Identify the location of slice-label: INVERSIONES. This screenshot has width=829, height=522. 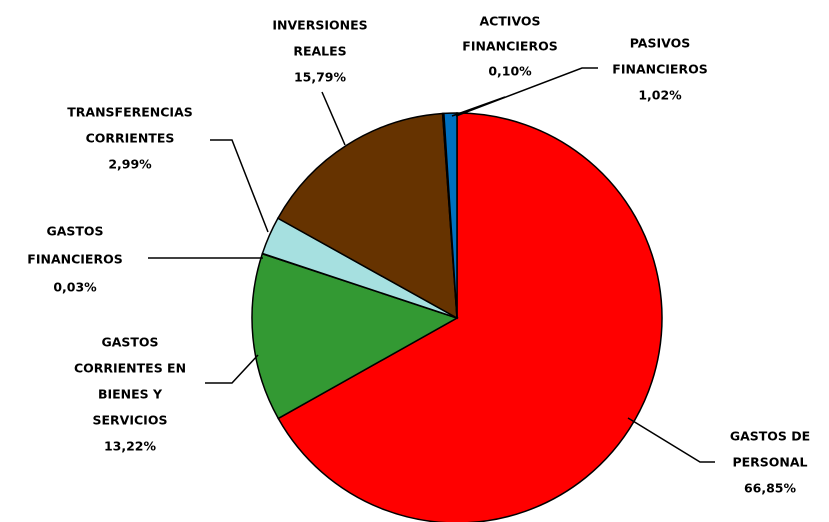
(319, 25).